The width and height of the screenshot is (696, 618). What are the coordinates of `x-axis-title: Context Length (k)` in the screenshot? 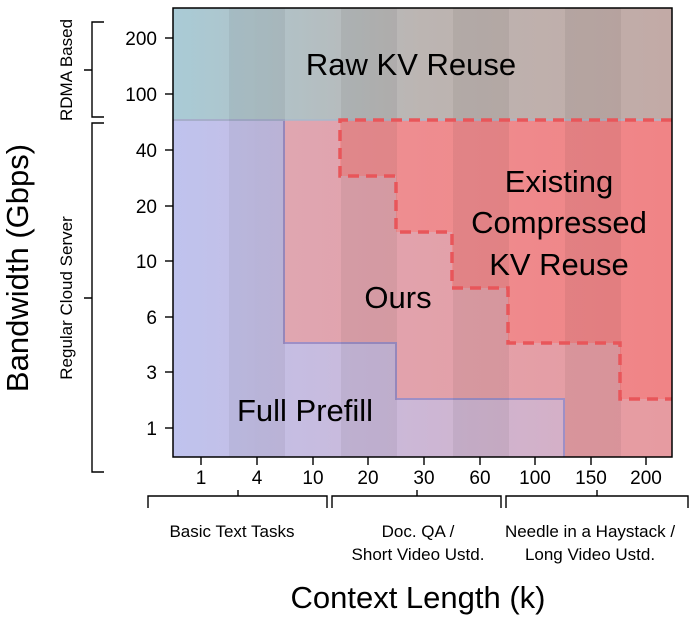 It's located at (417, 597).